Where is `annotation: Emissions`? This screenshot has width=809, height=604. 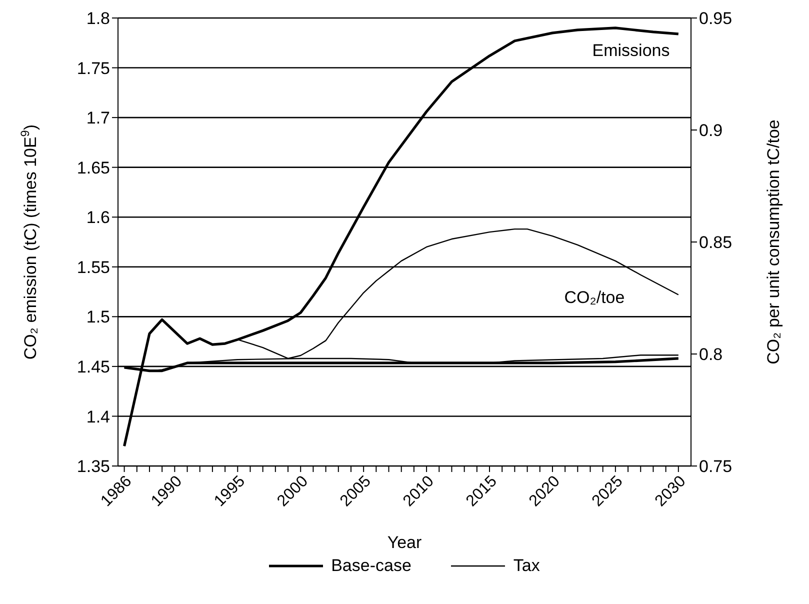
annotation: Emissions is located at coordinates (631, 50).